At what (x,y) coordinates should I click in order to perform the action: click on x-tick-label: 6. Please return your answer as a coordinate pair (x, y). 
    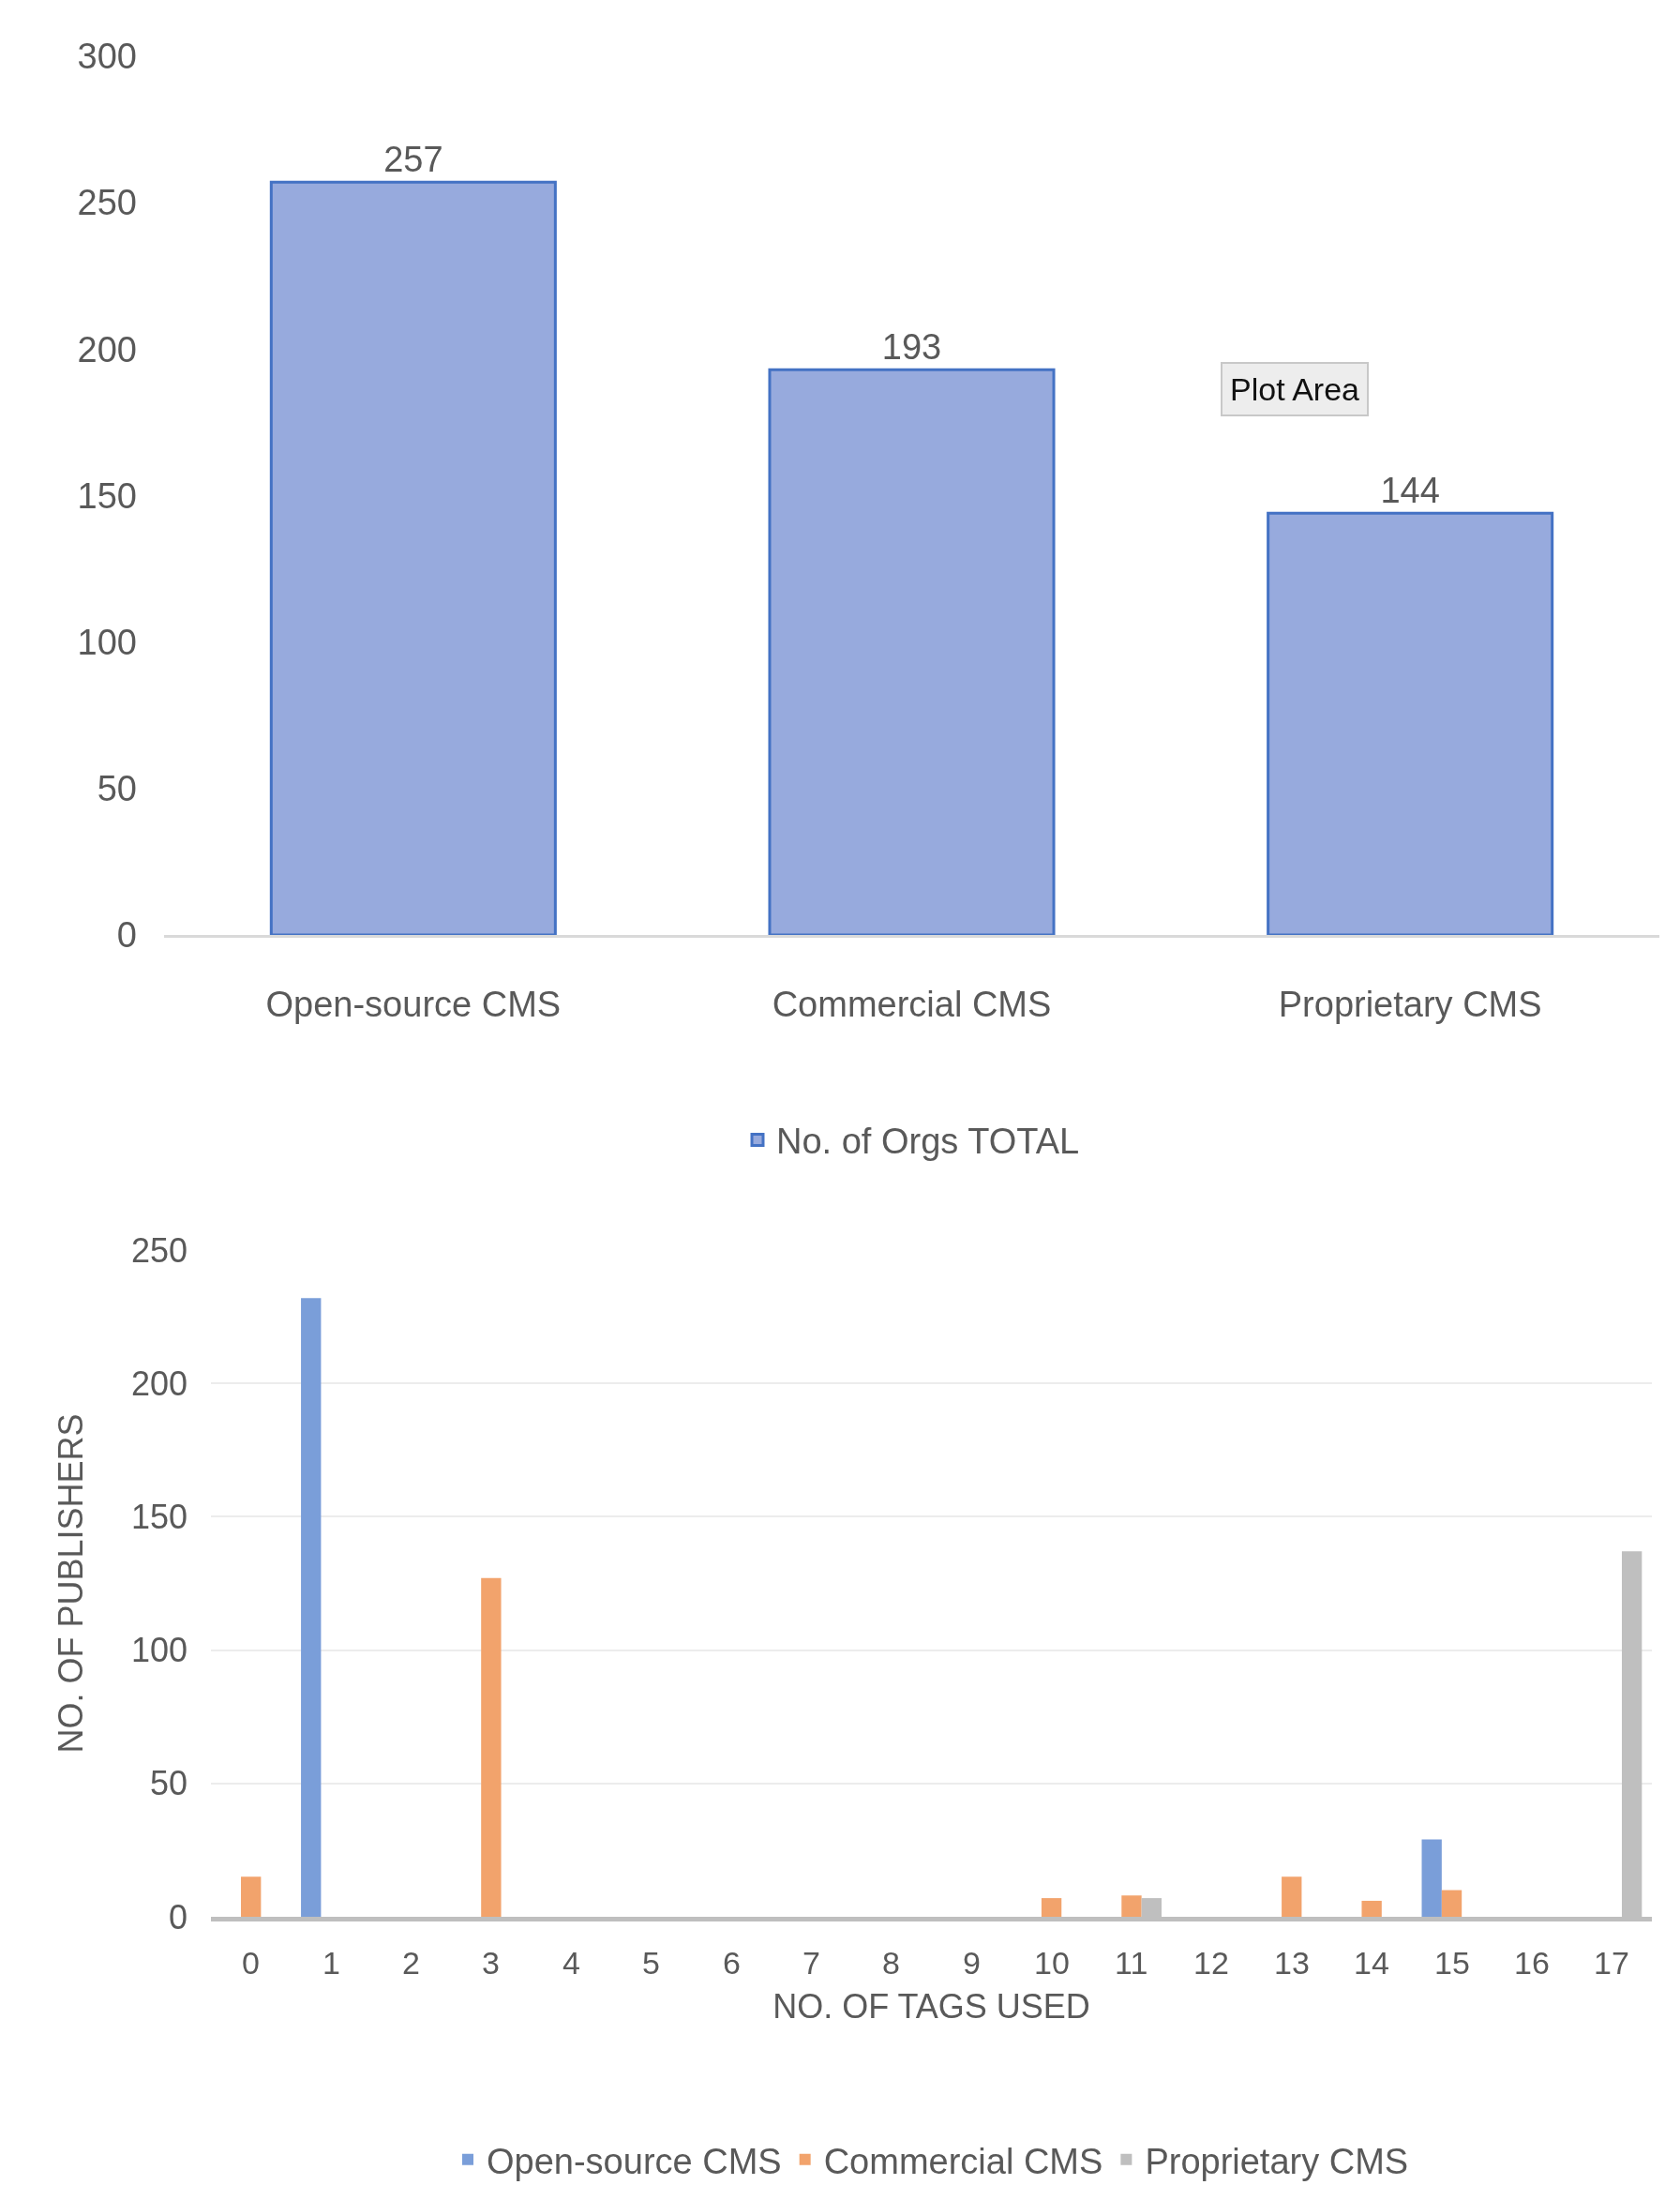
    Looking at the image, I should click on (732, 1963).